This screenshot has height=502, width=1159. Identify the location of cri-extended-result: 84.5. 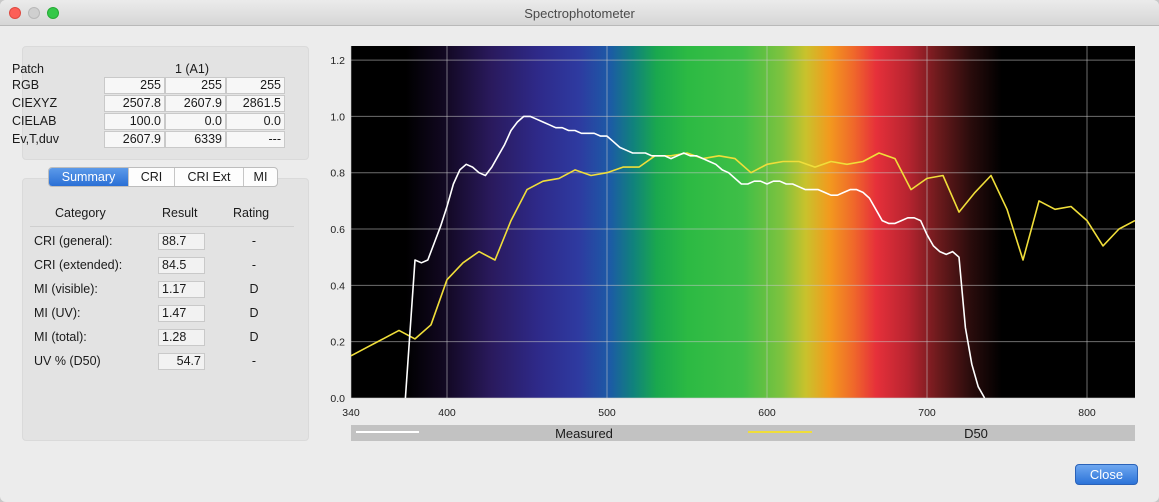
(181, 265).